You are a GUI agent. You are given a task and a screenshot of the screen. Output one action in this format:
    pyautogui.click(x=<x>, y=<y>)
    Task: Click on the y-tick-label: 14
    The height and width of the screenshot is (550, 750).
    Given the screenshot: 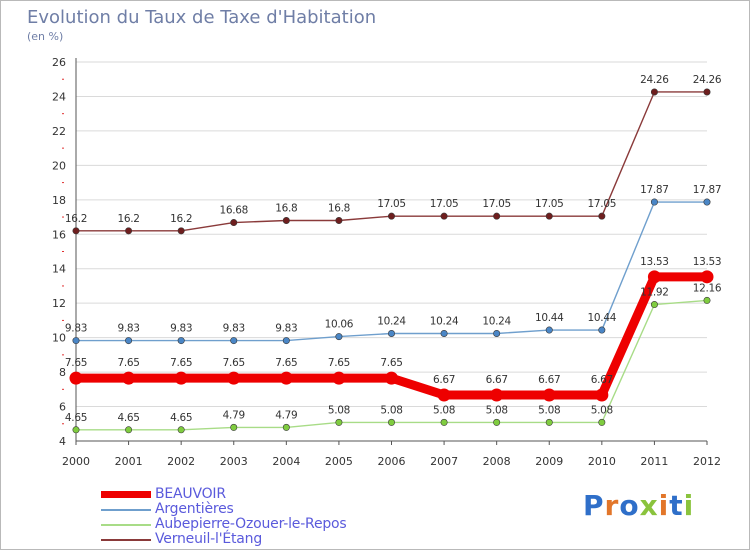 What is the action you would take?
    pyautogui.click(x=59, y=269)
    